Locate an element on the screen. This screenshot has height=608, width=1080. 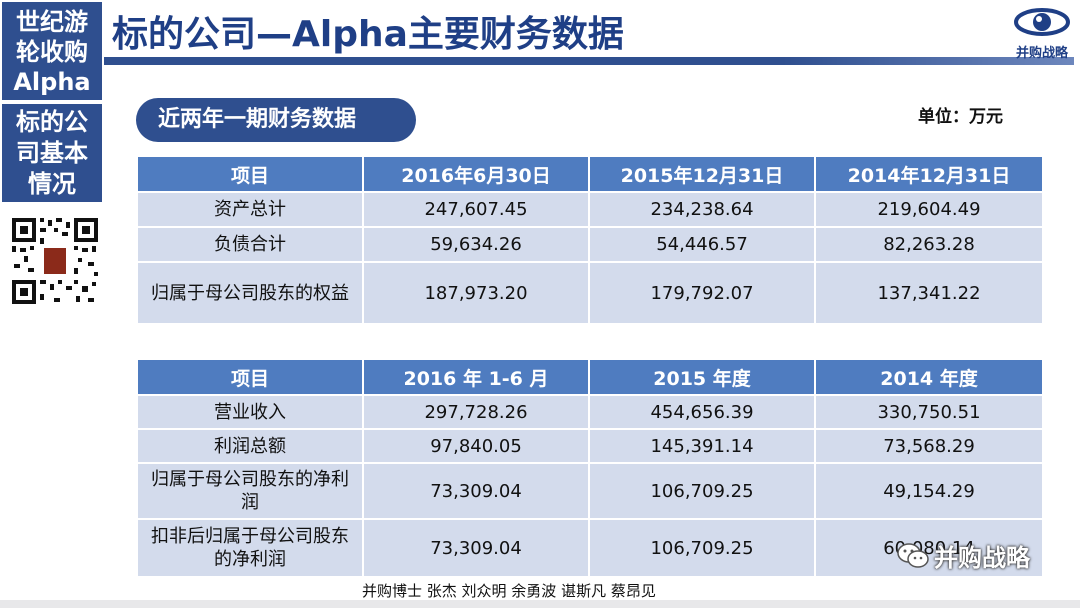
table-cell: 49,154.29 is located at coordinates (929, 491).